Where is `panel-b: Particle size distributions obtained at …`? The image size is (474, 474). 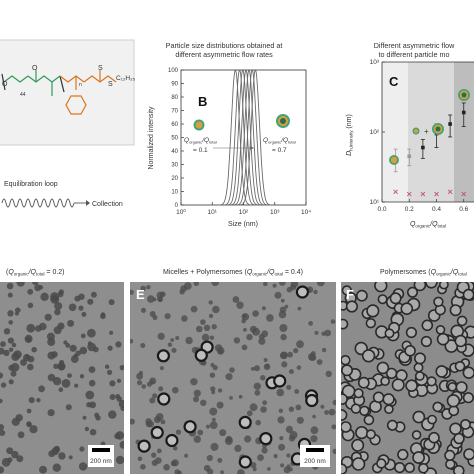 panel-b: Particle size distributions obtained at … is located at coordinates (229, 134).